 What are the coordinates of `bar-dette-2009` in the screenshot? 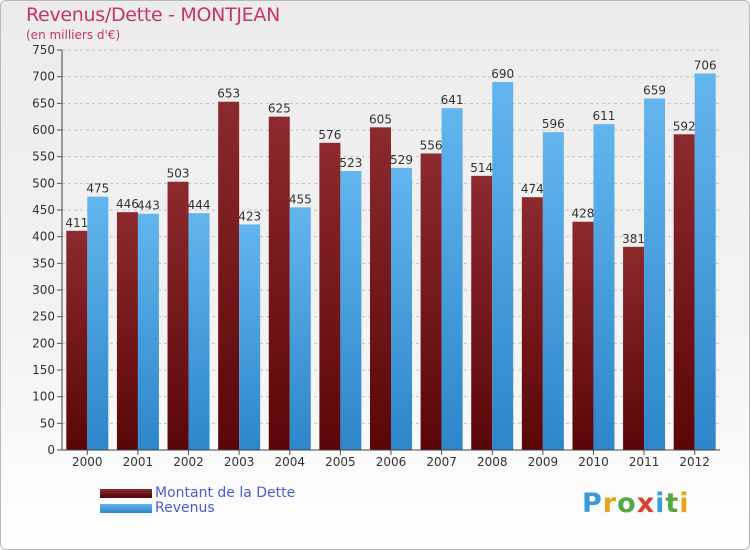 It's located at (532, 323).